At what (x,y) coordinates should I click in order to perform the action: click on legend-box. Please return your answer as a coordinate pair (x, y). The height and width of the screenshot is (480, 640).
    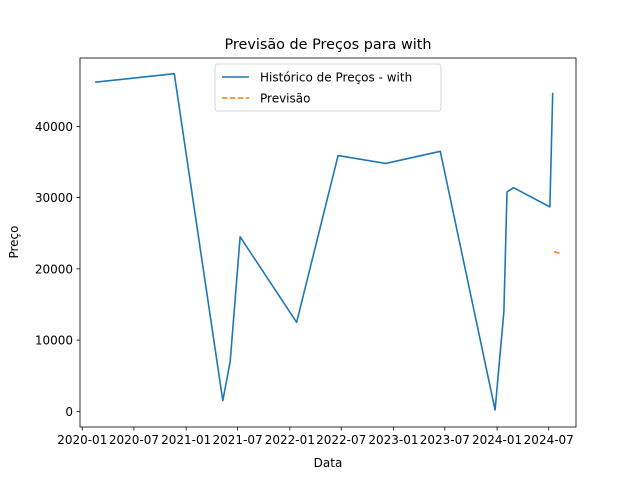
    Looking at the image, I should click on (328, 87).